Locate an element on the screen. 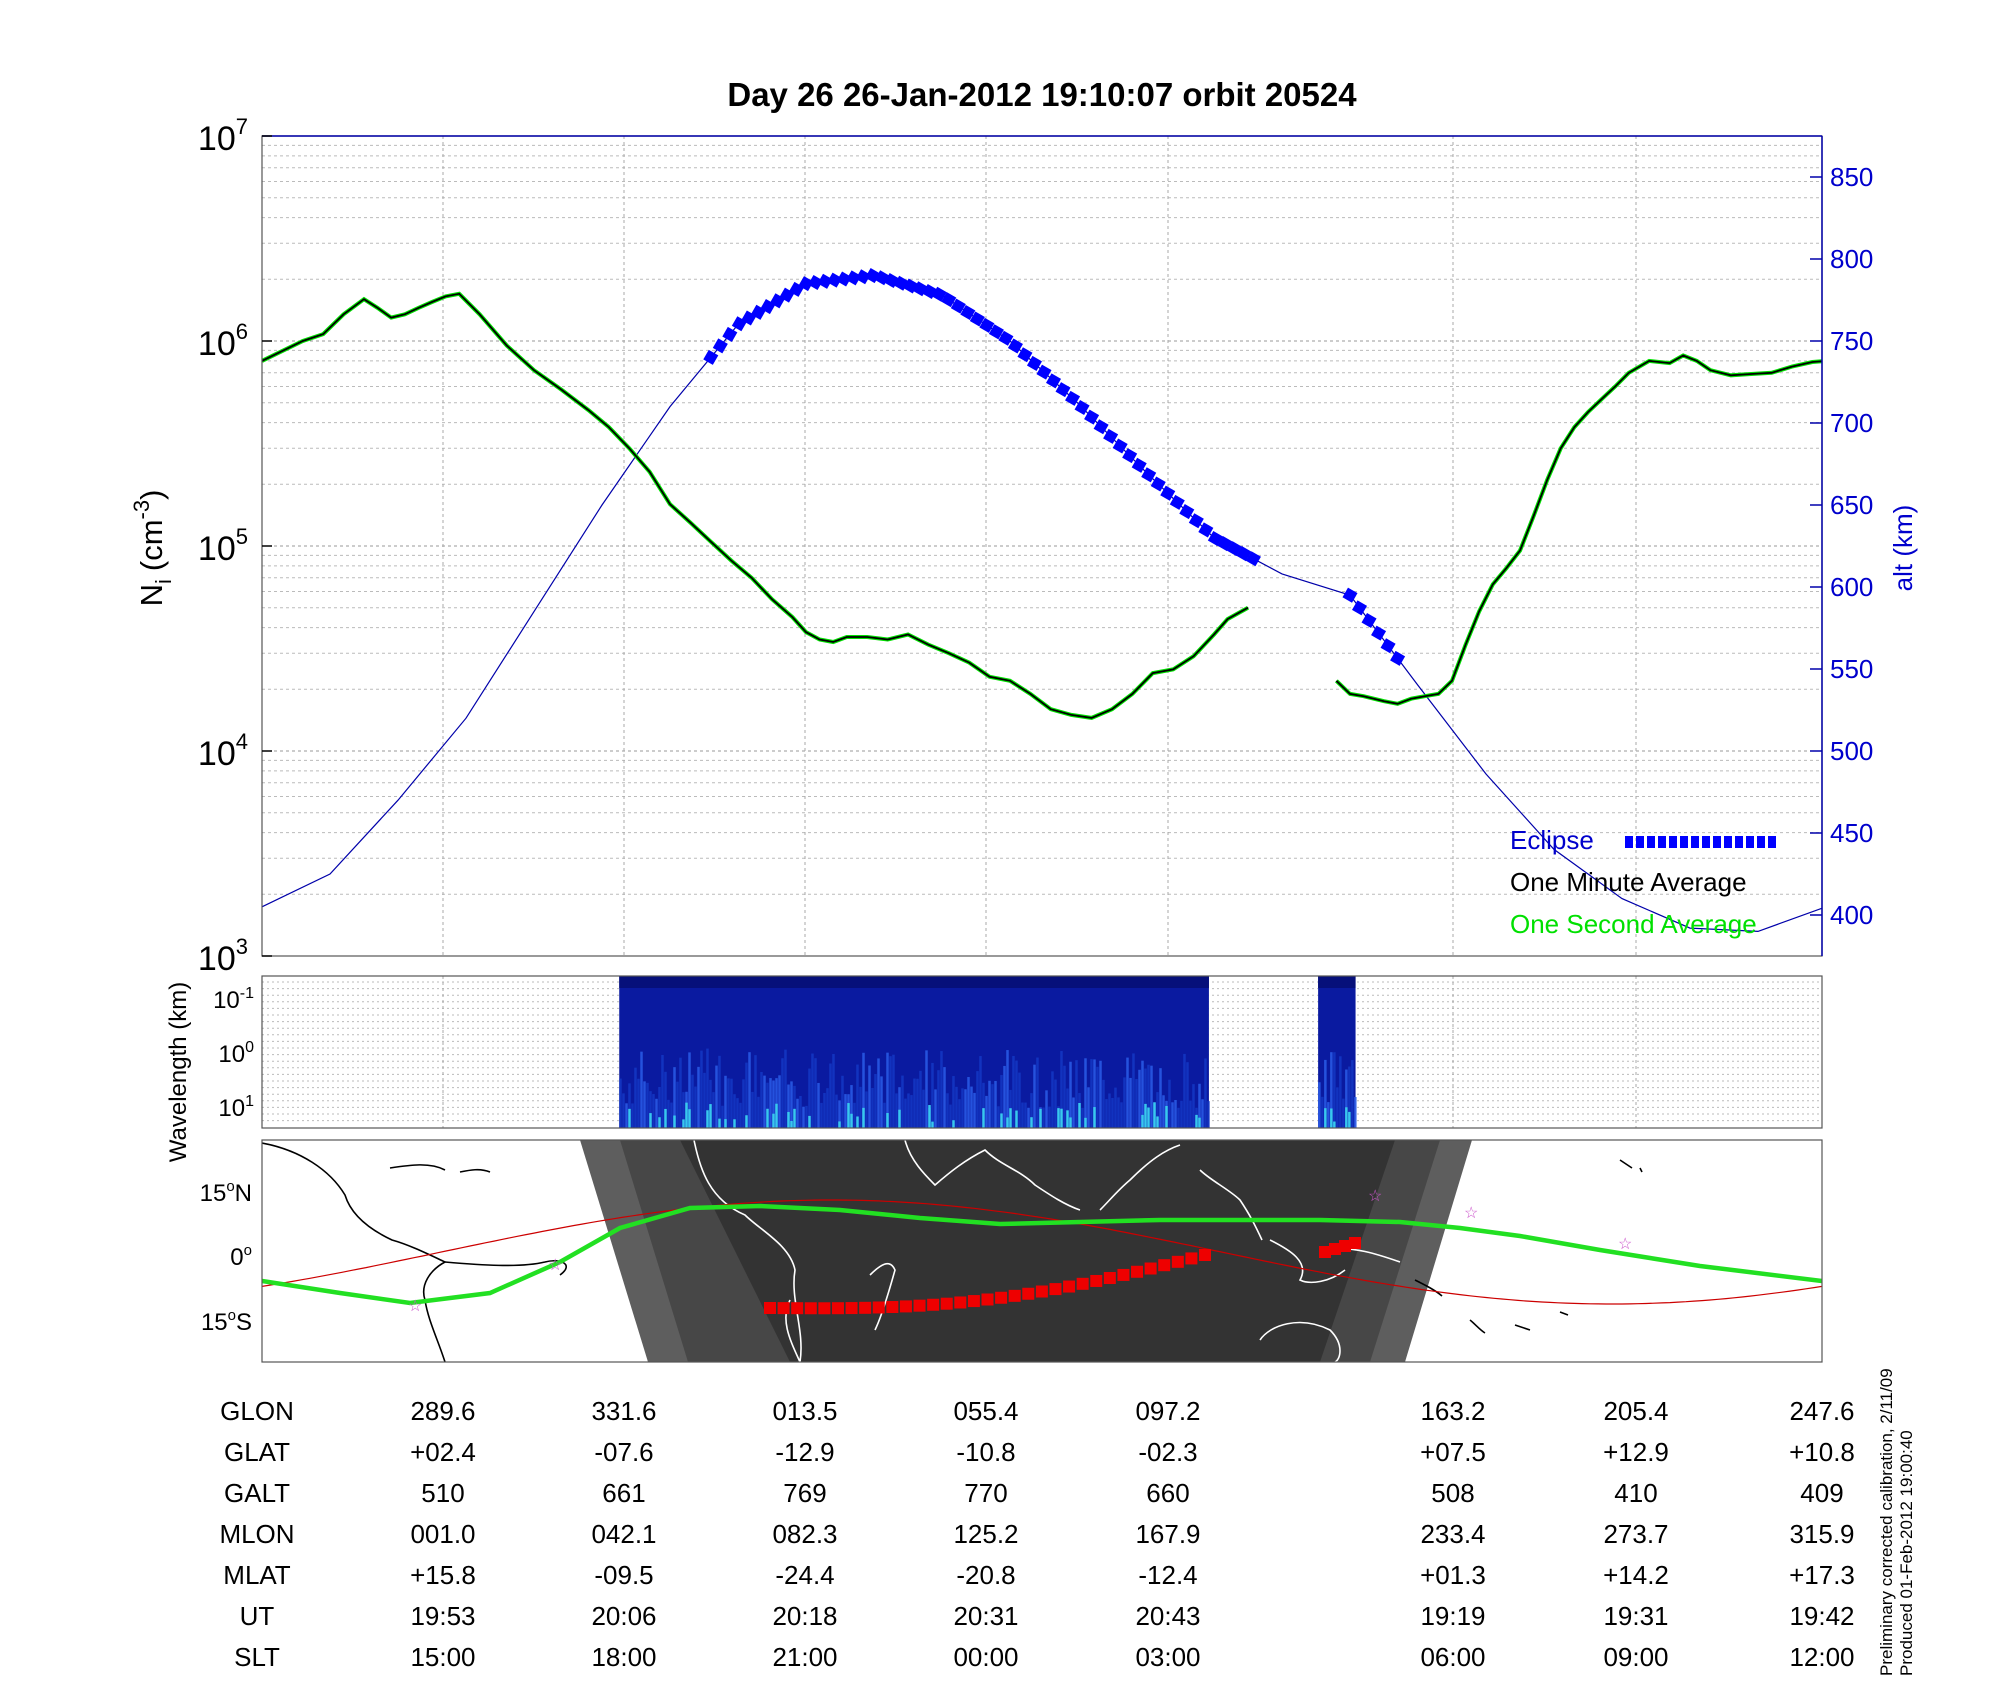 This screenshot has width=2000, height=1700. map-tick-label: 0o is located at coordinates (241, 1256).